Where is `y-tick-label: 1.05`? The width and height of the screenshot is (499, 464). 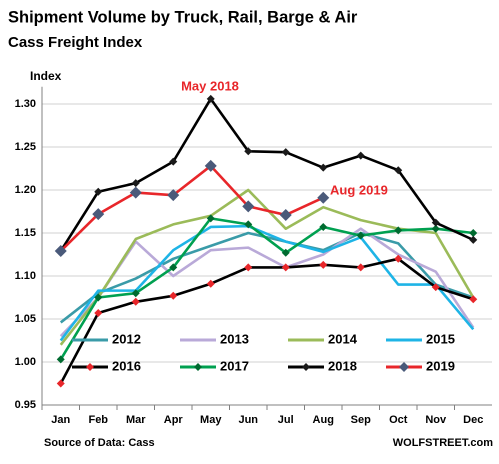
y-tick-label: 1.05 is located at coordinates (25, 319).